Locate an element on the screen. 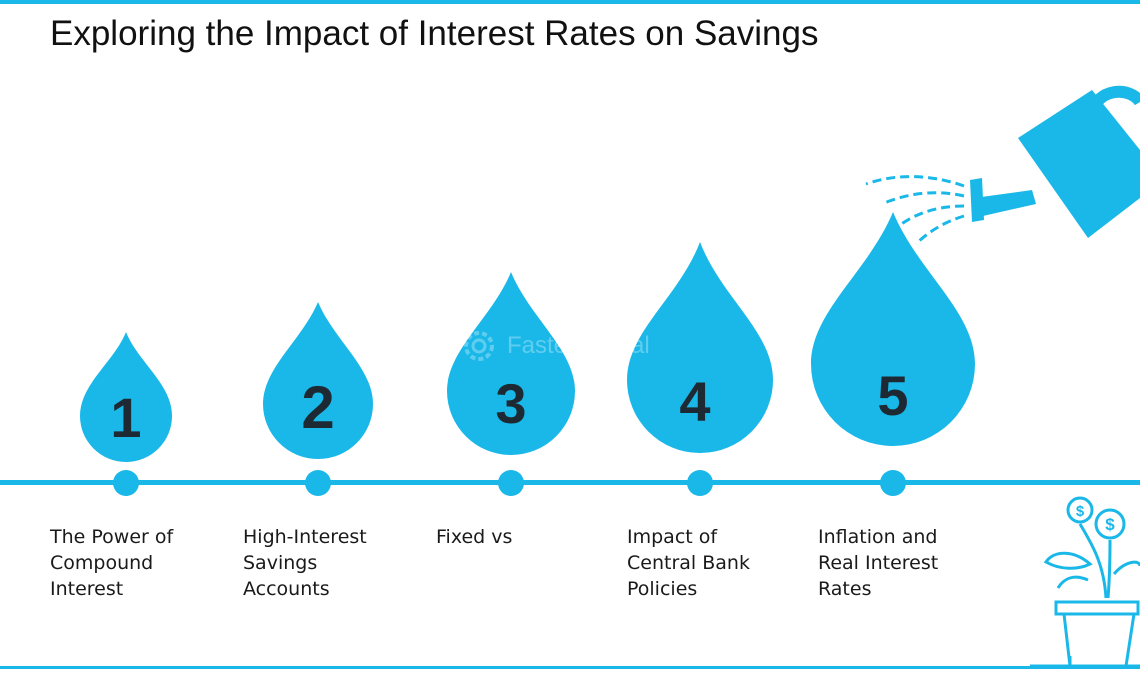 This screenshot has height=694, width=1140. step-2-label: High-Interest Savings Accounts is located at coordinates (305, 563).